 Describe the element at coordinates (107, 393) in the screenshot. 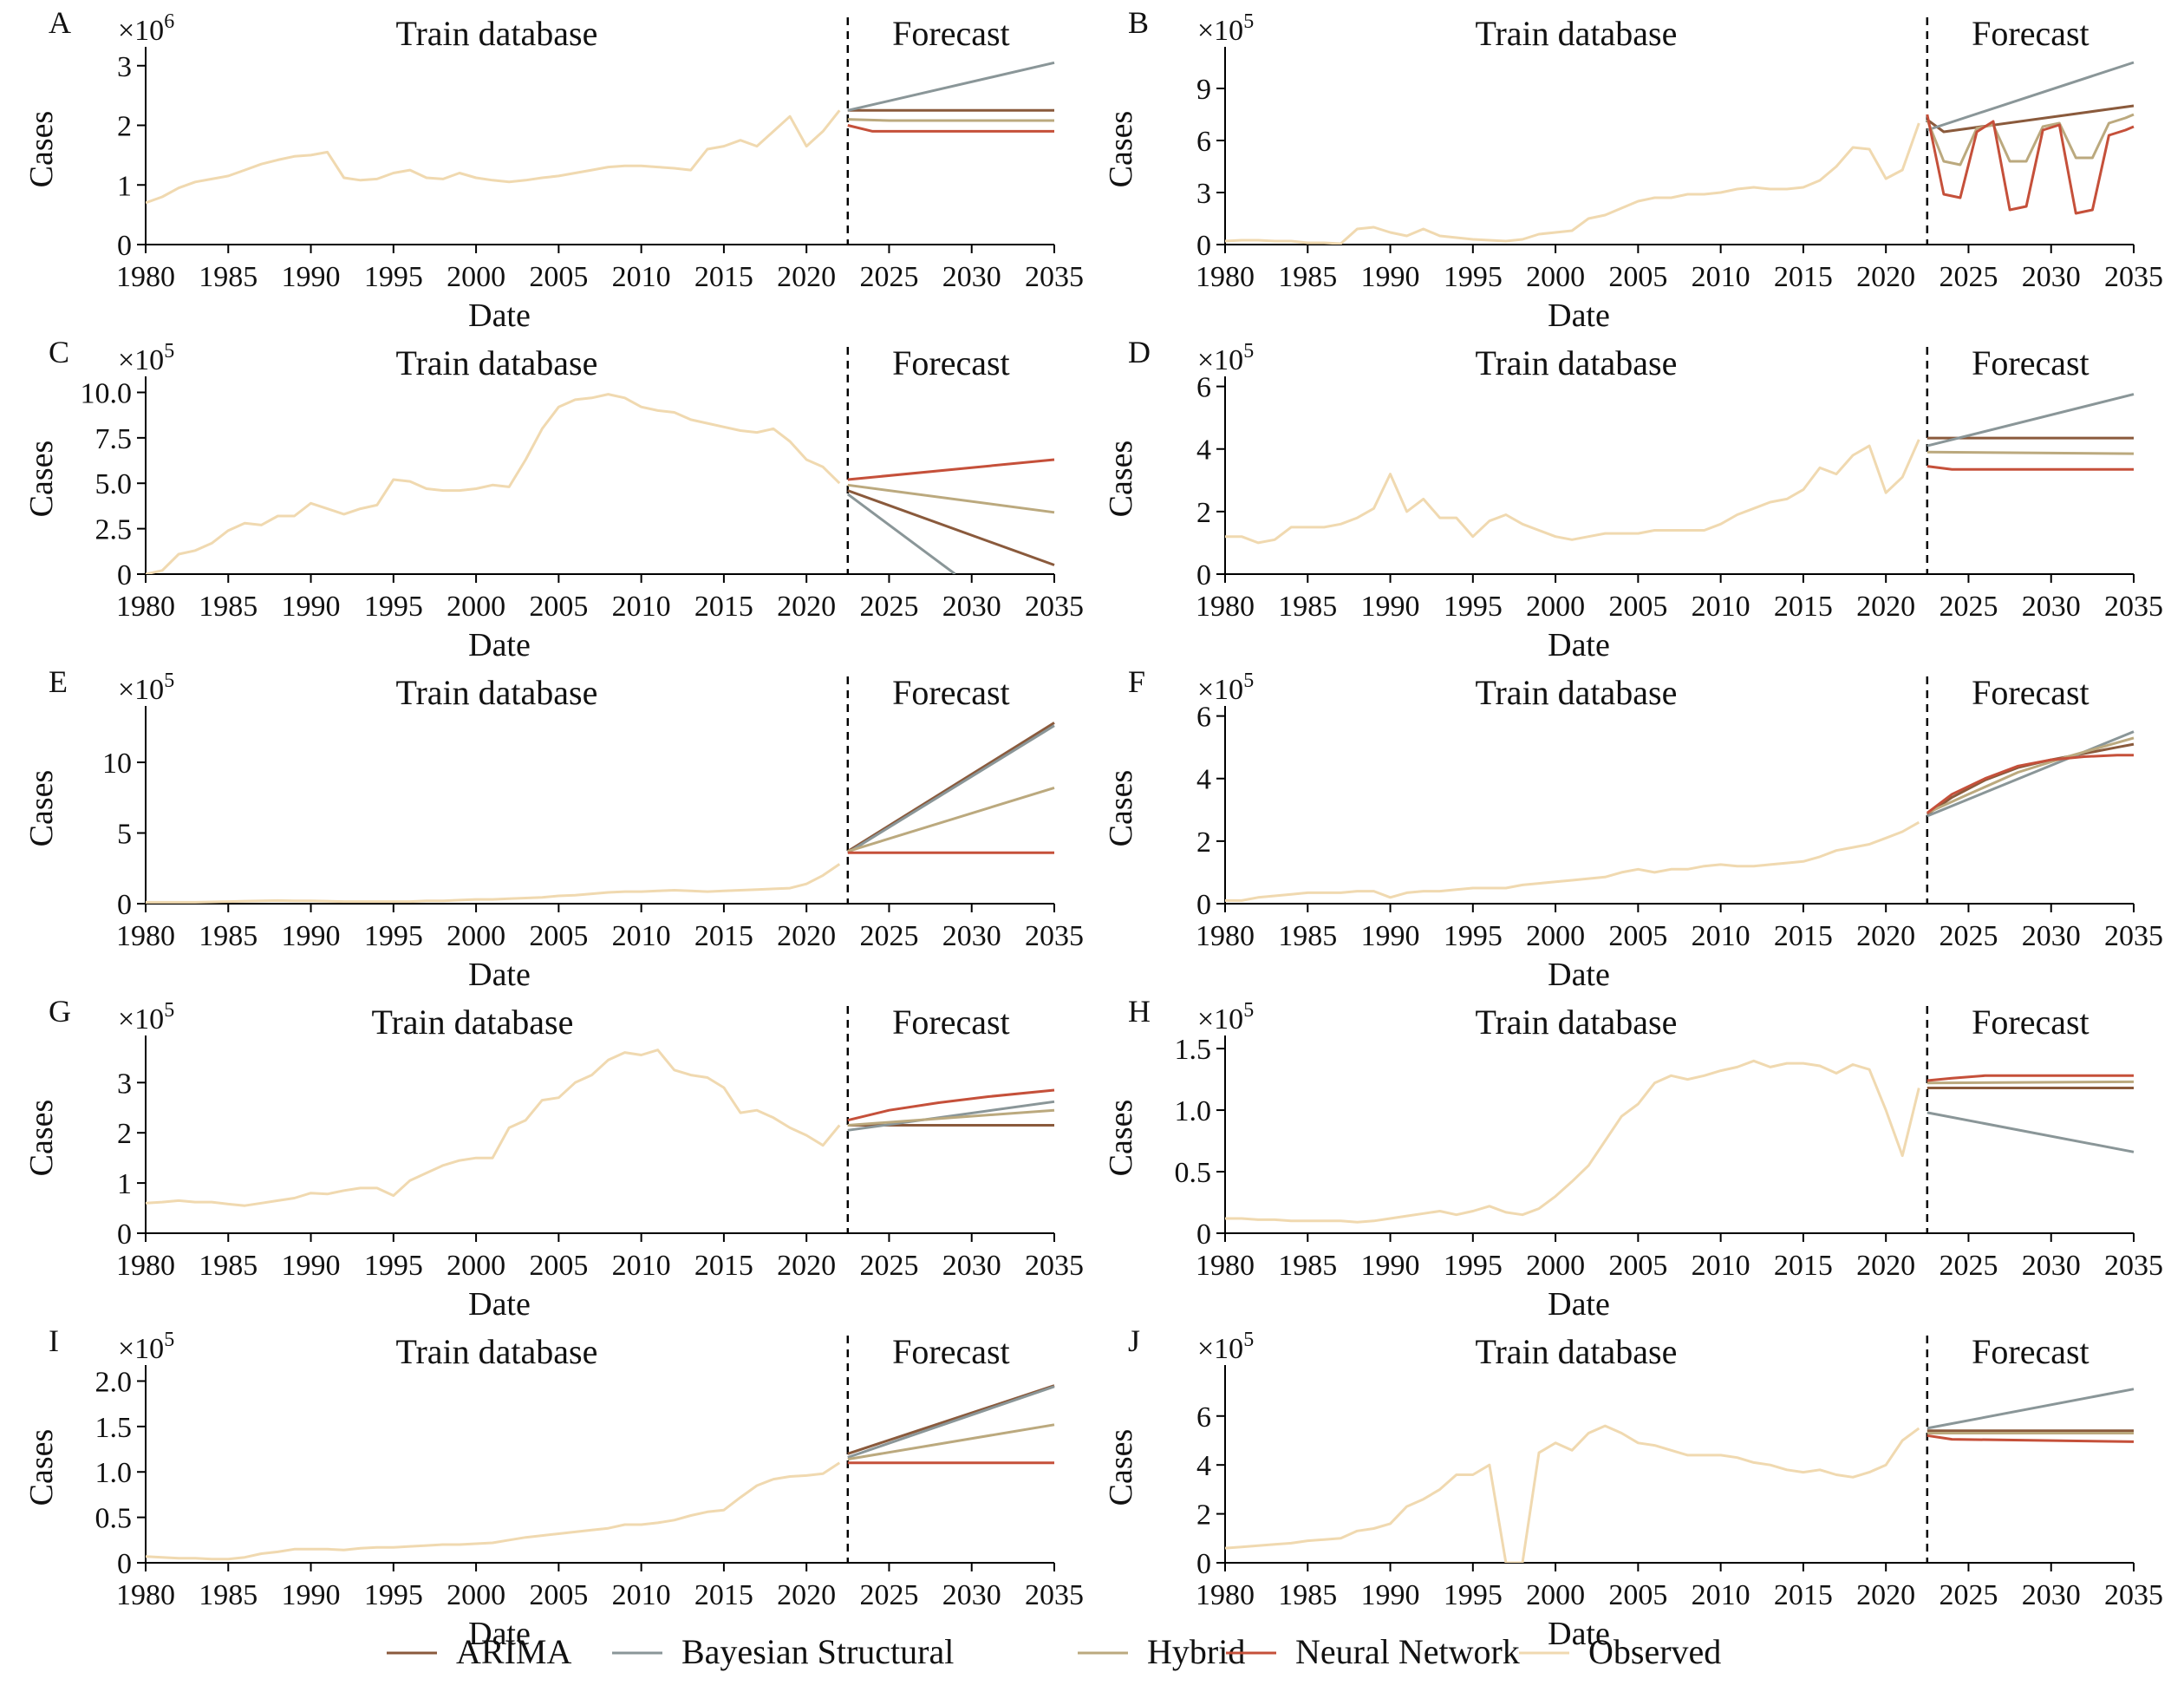

I see `y-tick-label: 10.0` at that location.